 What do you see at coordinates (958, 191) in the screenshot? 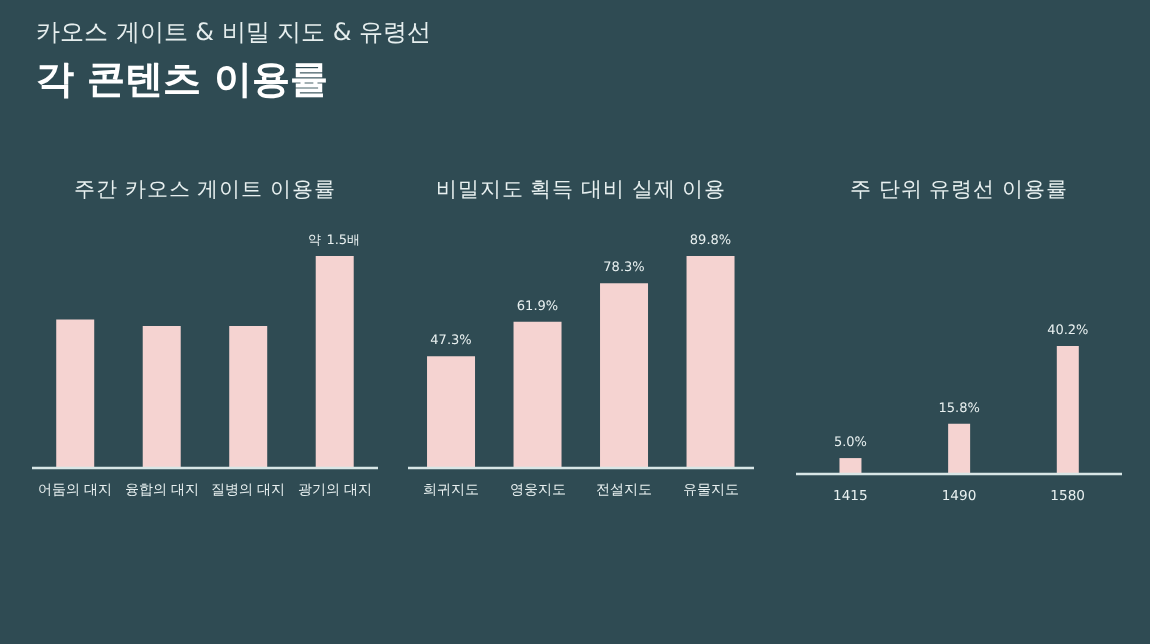
I see `chart-title: 주 단위 유령선 이용률` at bounding box center [958, 191].